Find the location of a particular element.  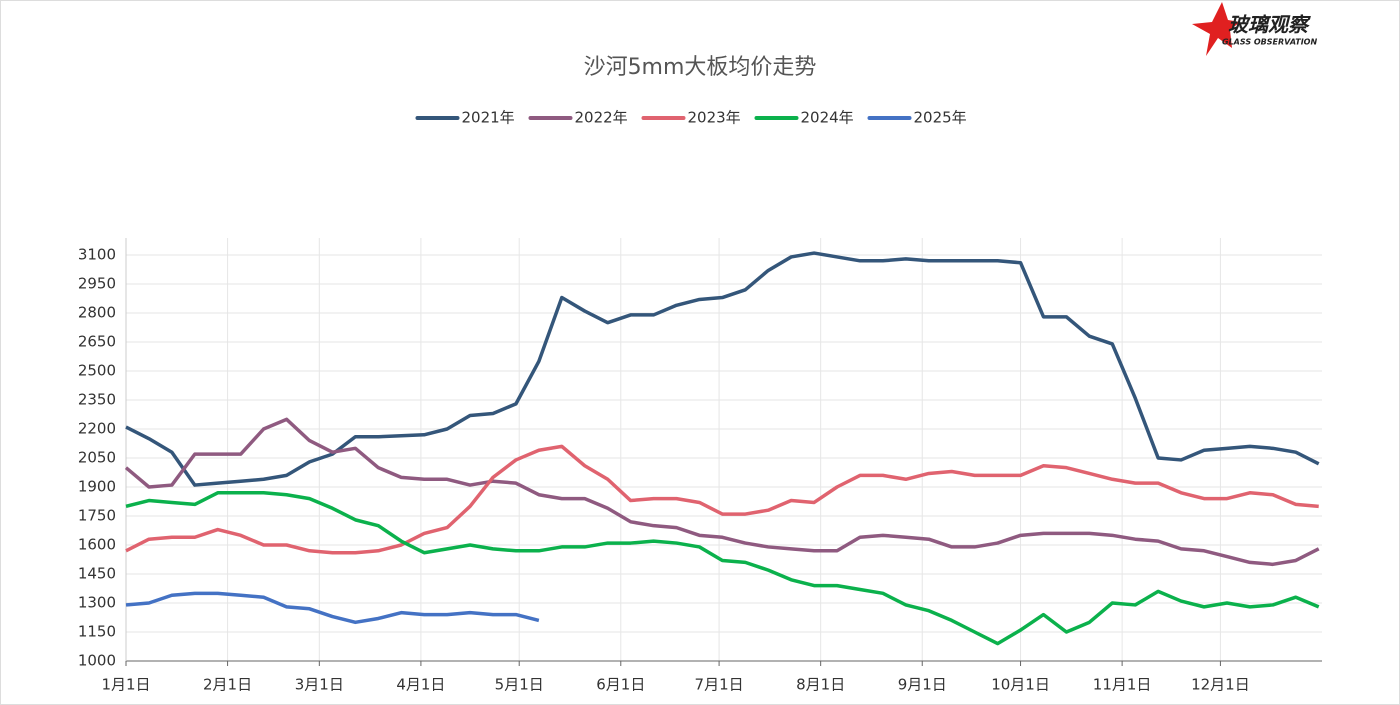

y-tick-label: 1300 is located at coordinates (97, 603).